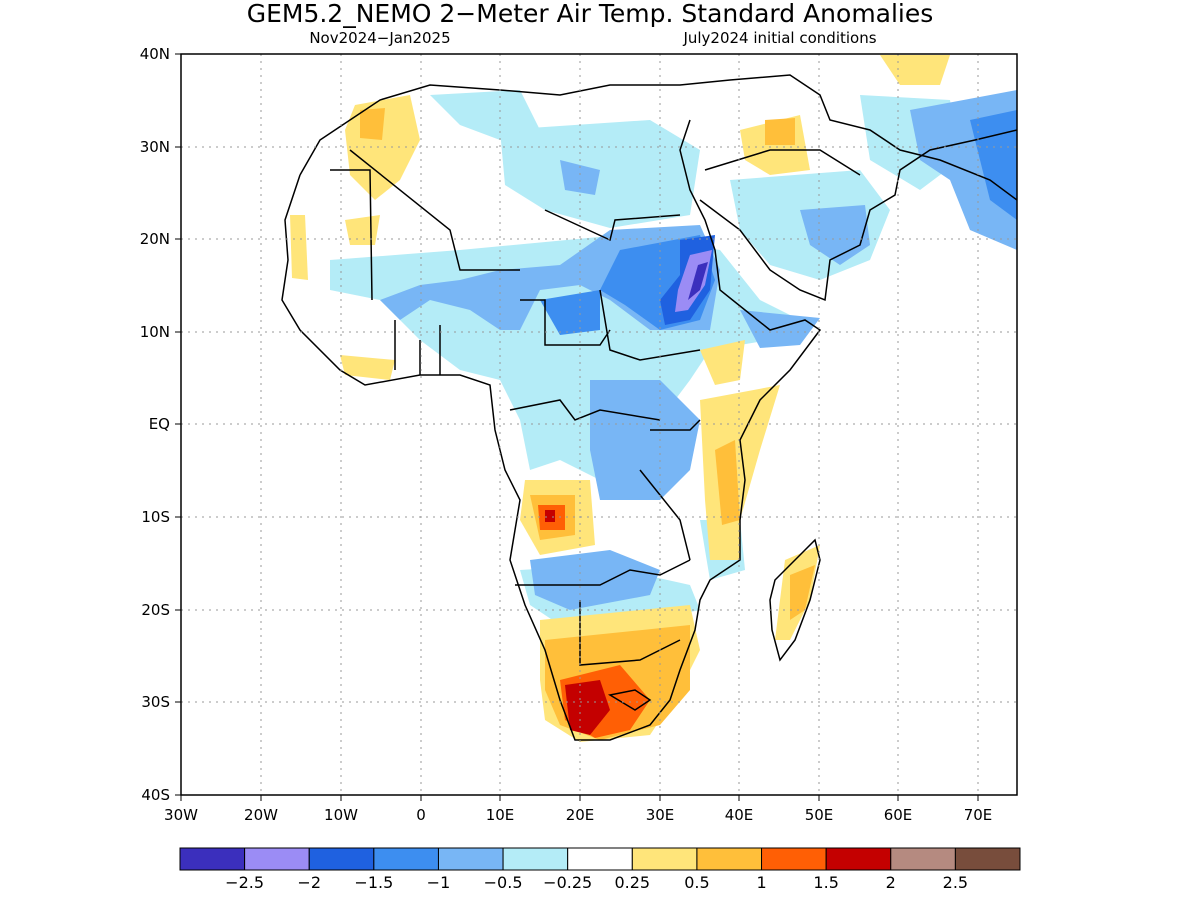 This screenshot has width=1200, height=900. What do you see at coordinates (898, 815) in the screenshot?
I see `lon-label-60e: 60E` at bounding box center [898, 815].